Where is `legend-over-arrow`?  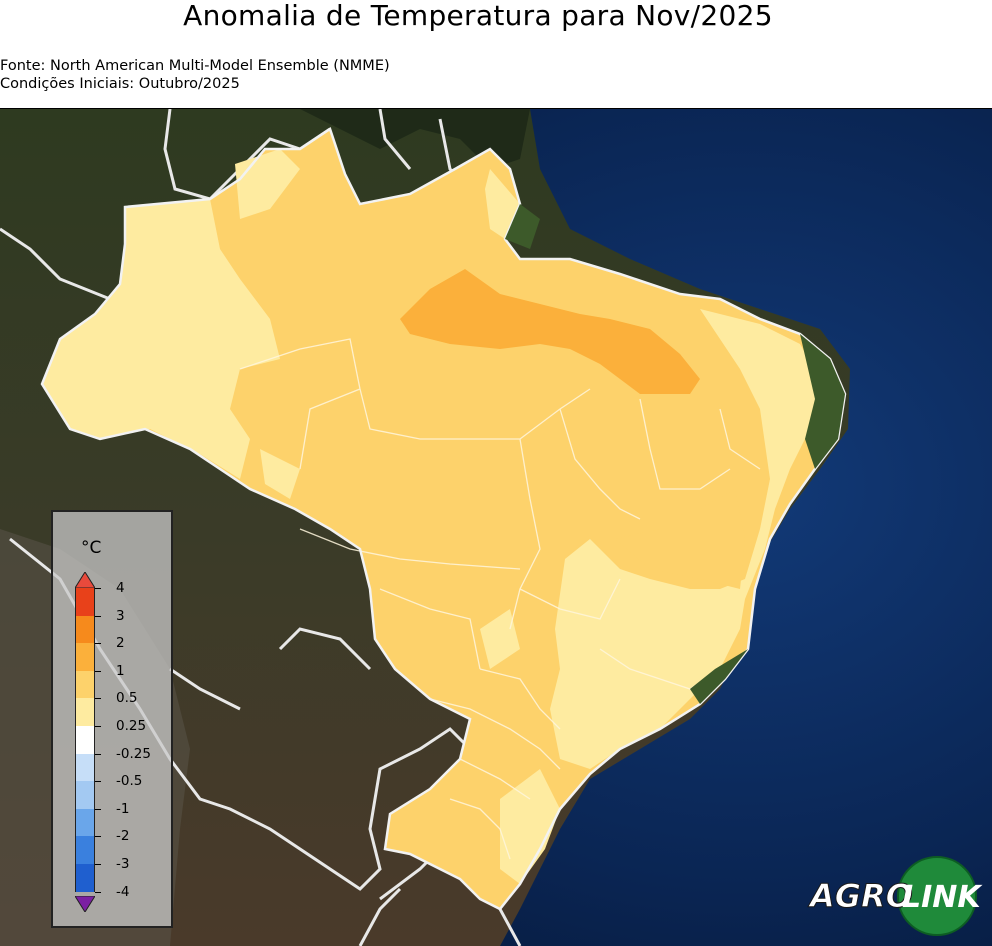
legend-over-arrow is located at coordinates (85, 580).